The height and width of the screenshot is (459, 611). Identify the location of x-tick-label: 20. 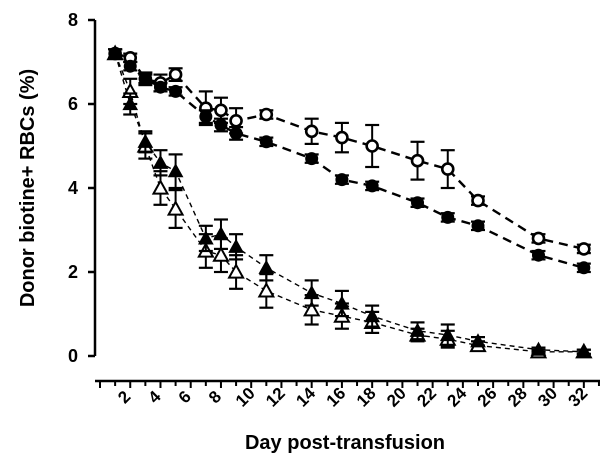
(396, 397).